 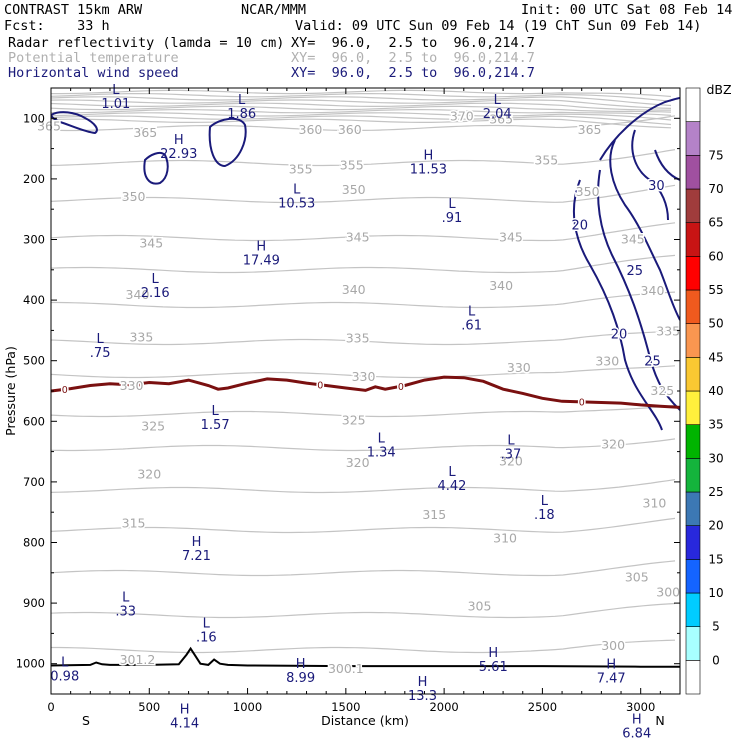 I want to click on x-tick-label: 1500, so click(x=345, y=707).